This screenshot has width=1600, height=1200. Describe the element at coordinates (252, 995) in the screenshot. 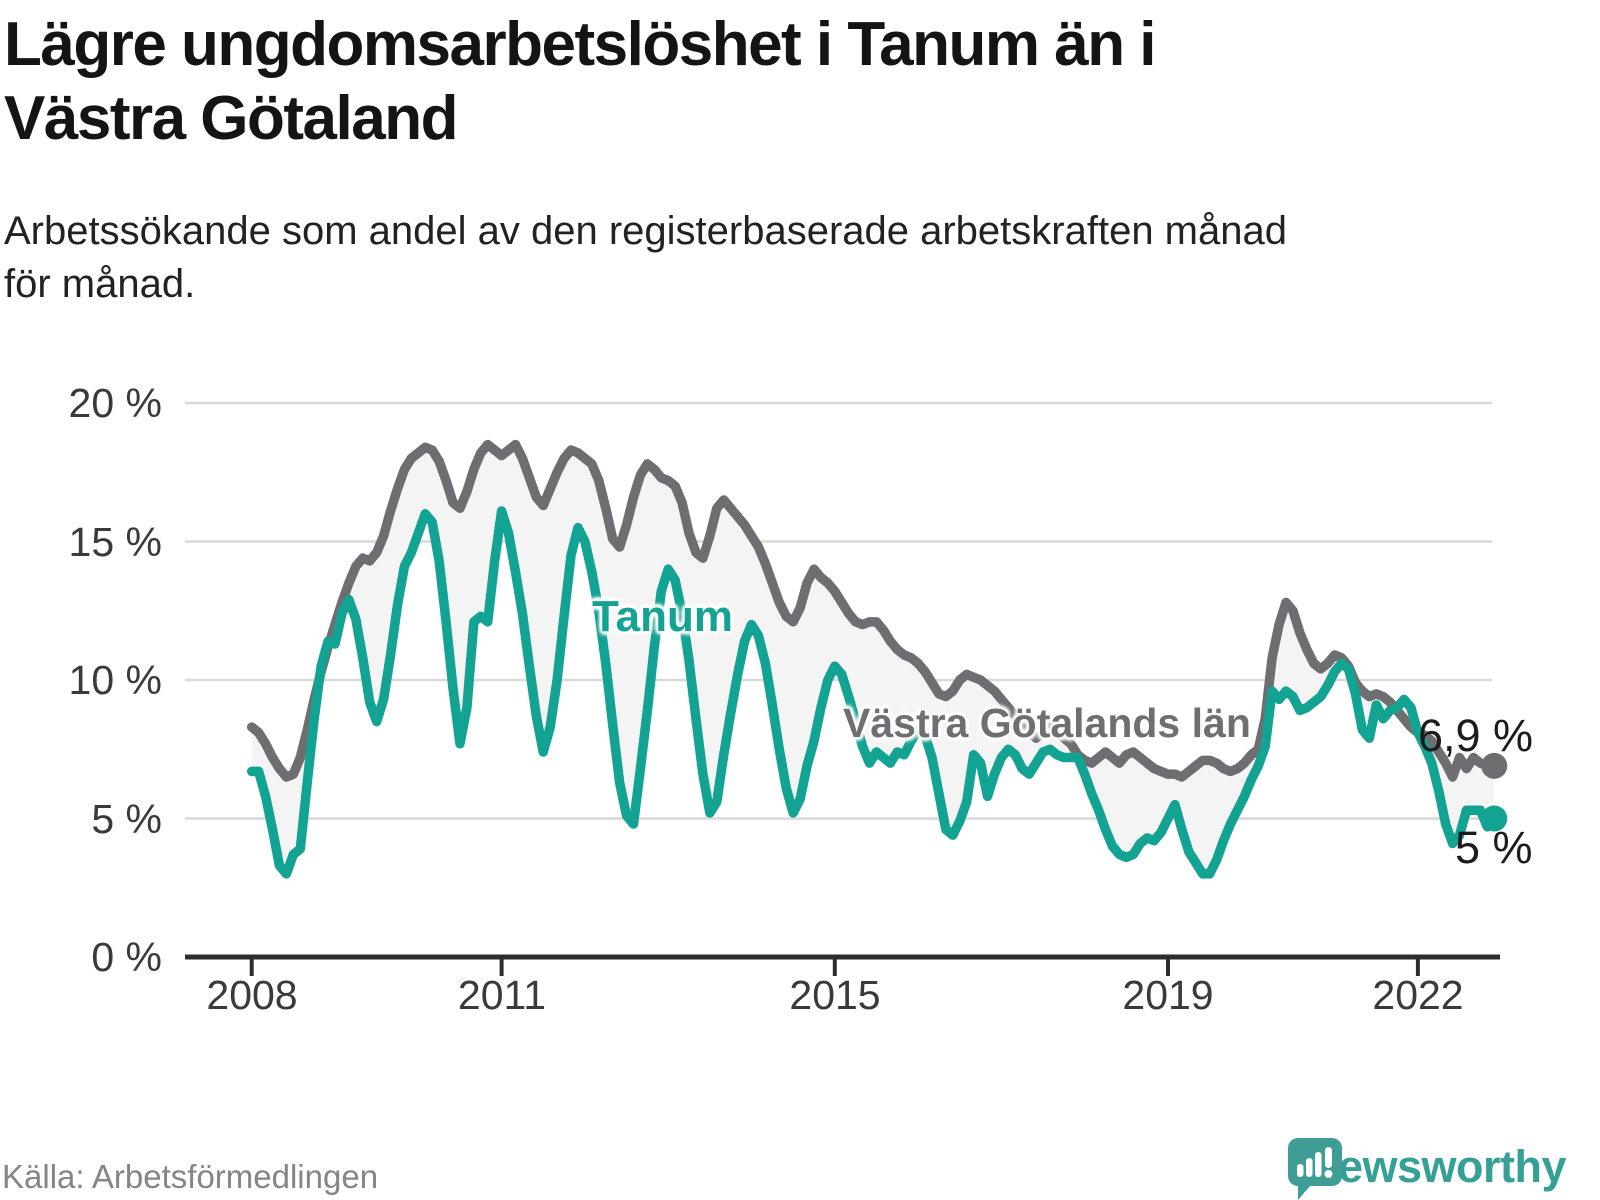

I see `x-tick-2008: 2008` at that location.